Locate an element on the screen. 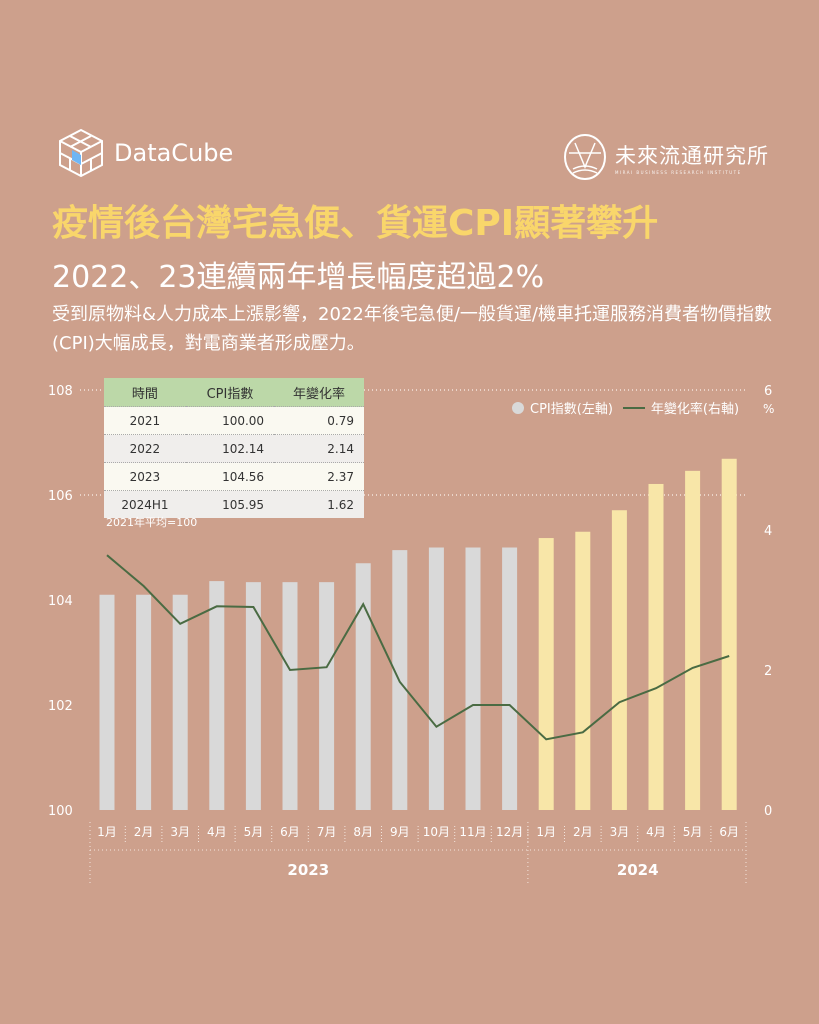  left-axis-tick: 106 is located at coordinates (60, 496).